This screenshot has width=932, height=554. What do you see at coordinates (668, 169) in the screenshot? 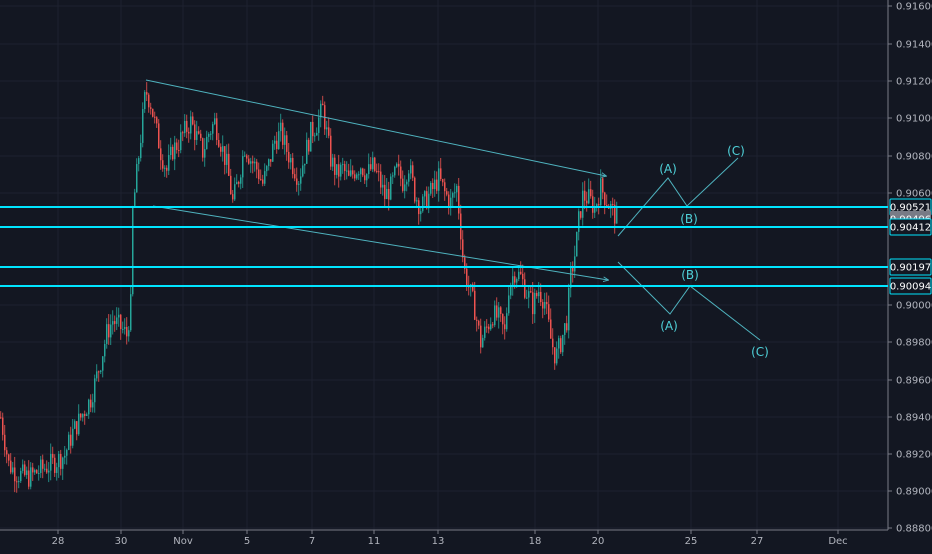
I see `wave-label-upper: (A)` at bounding box center [668, 169].